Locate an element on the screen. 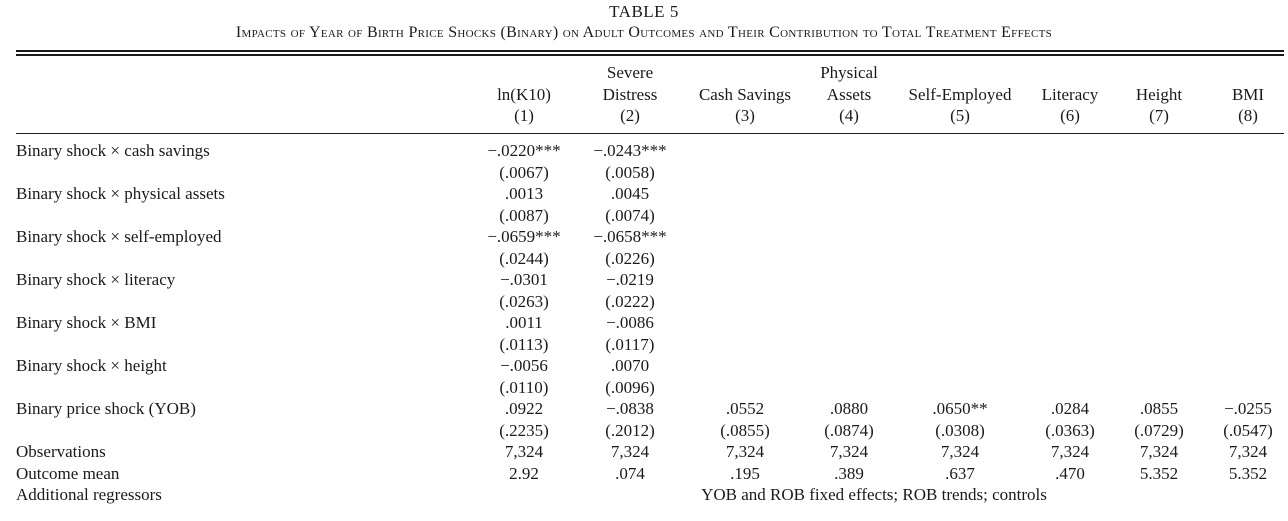 Image resolution: width=1288 pixels, height=521 pixels. row-label-additional-regressors: Additional regressors is located at coordinates (89, 494).